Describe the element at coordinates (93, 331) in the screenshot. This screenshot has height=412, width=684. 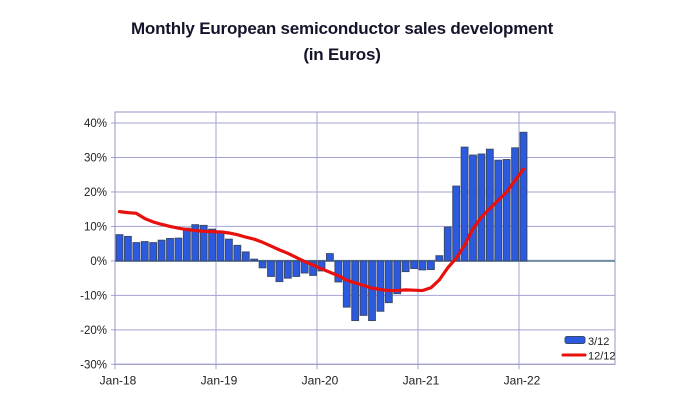
I see `y-tick-label: -20%` at that location.